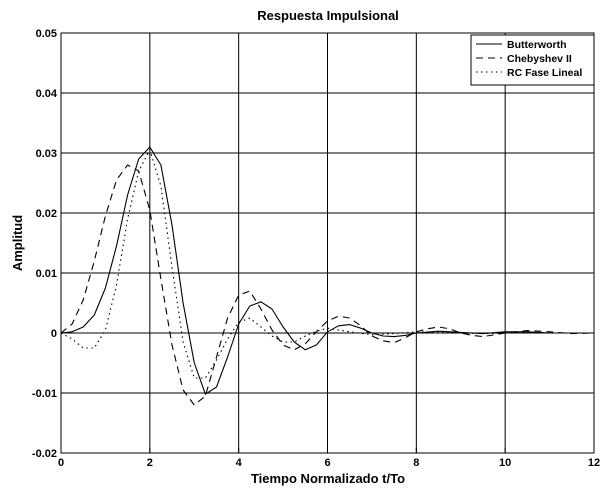 This screenshot has width=601, height=489. Describe the element at coordinates (46, 274) in the screenshot. I see `y-tick-label: 0.01` at that location.